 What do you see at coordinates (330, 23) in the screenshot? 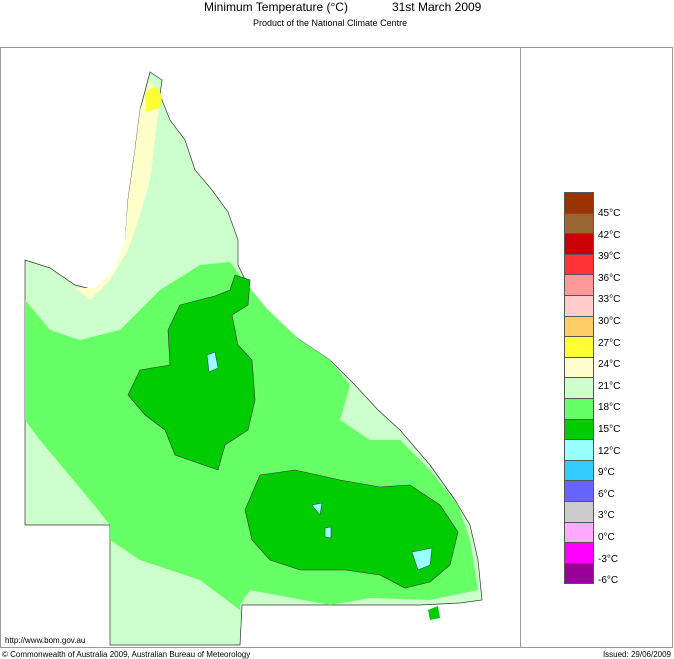
I see `map-subtitle: Product of the National Climate Centre` at bounding box center [330, 23].